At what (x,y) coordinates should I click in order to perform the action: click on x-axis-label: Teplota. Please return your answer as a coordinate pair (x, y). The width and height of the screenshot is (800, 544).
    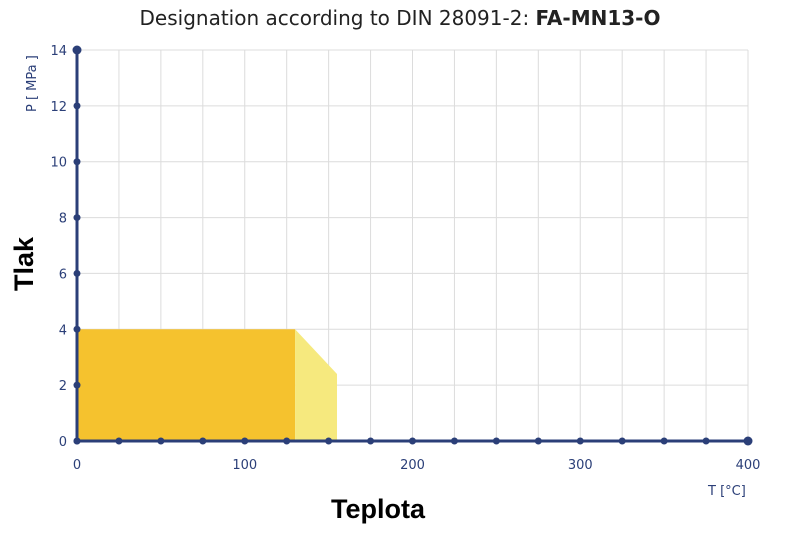
    Looking at the image, I should click on (378, 509).